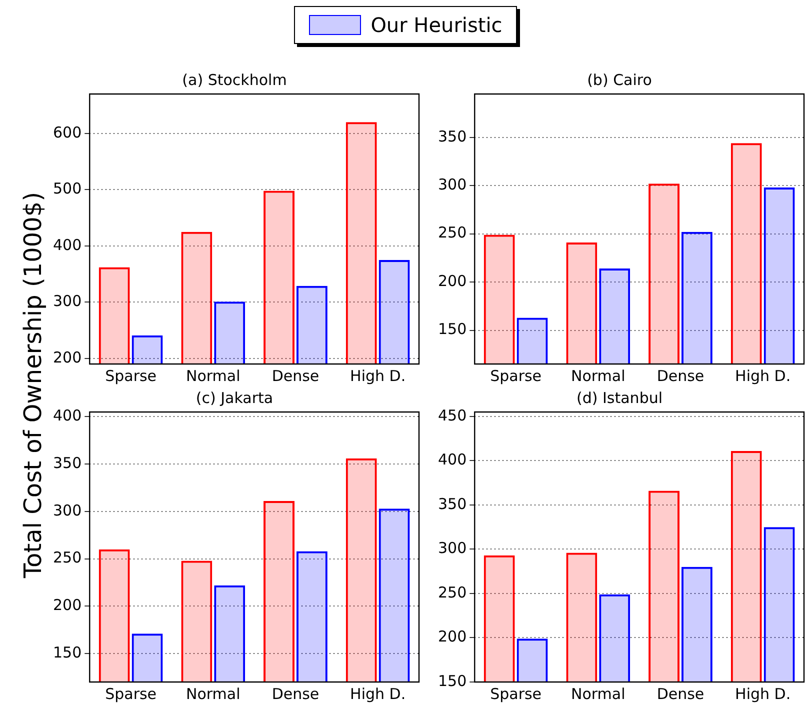  I want to click on y-tick-label: 500, so click(67, 189).